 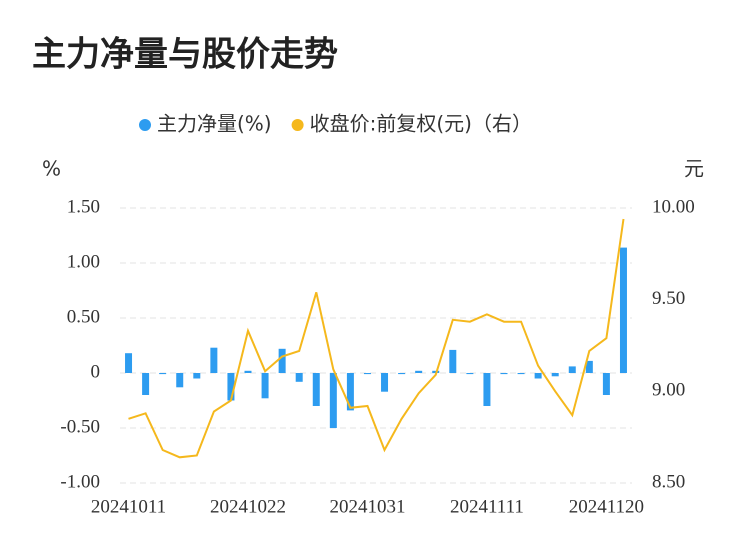 What do you see at coordinates (694, 169) in the screenshot?
I see `y2-unit: 元` at bounding box center [694, 169].